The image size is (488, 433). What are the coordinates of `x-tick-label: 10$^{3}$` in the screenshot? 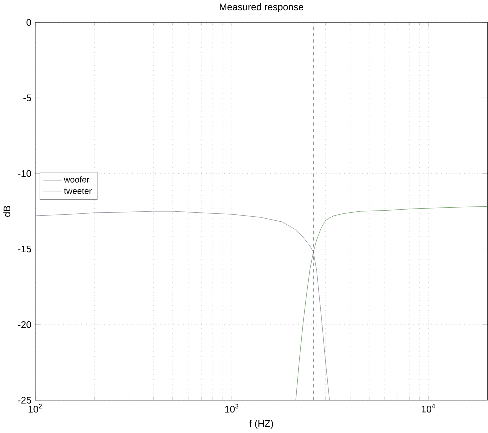 It's located at (232, 409).